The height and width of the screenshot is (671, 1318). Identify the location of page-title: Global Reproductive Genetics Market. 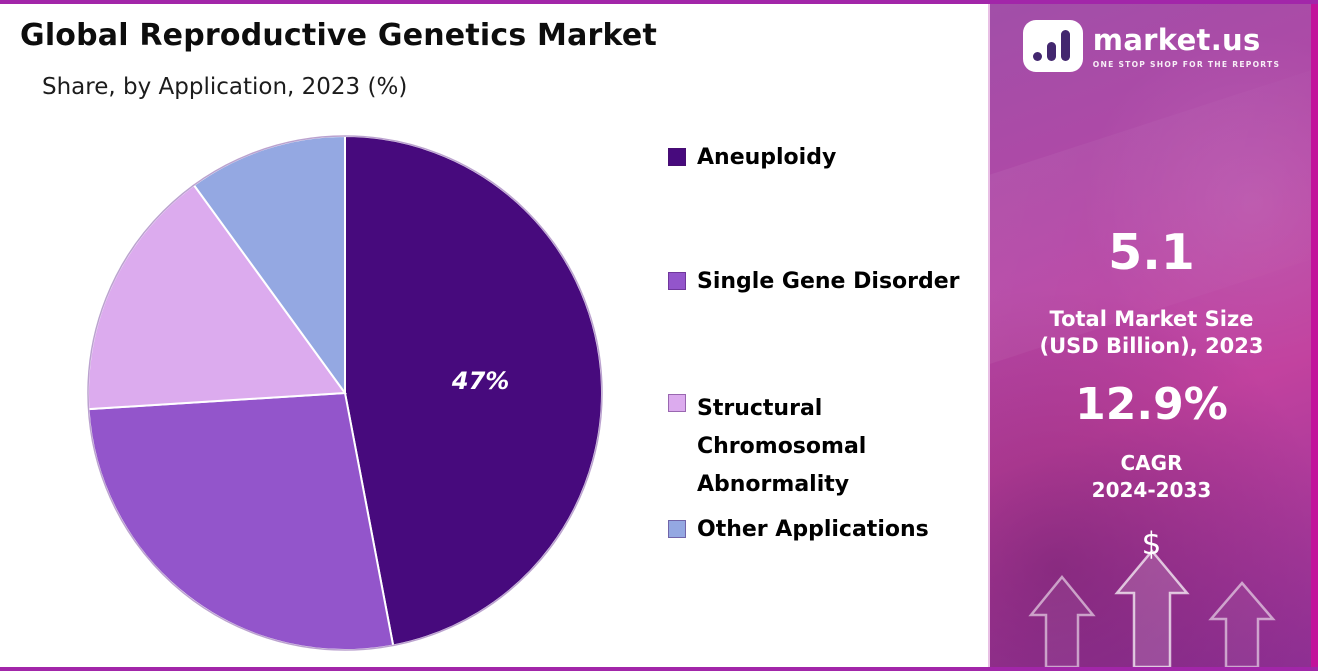
(338, 35).